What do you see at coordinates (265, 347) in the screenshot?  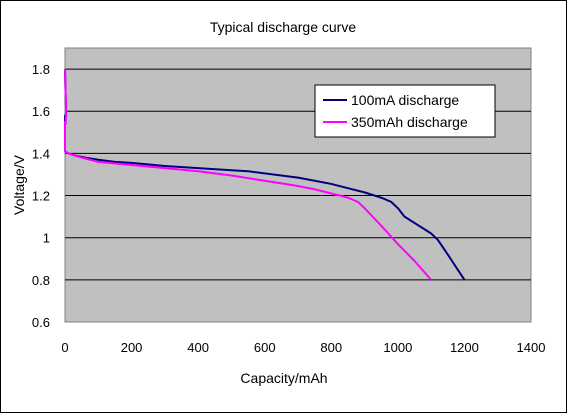 I see `x-tick-label: 600` at bounding box center [265, 347].